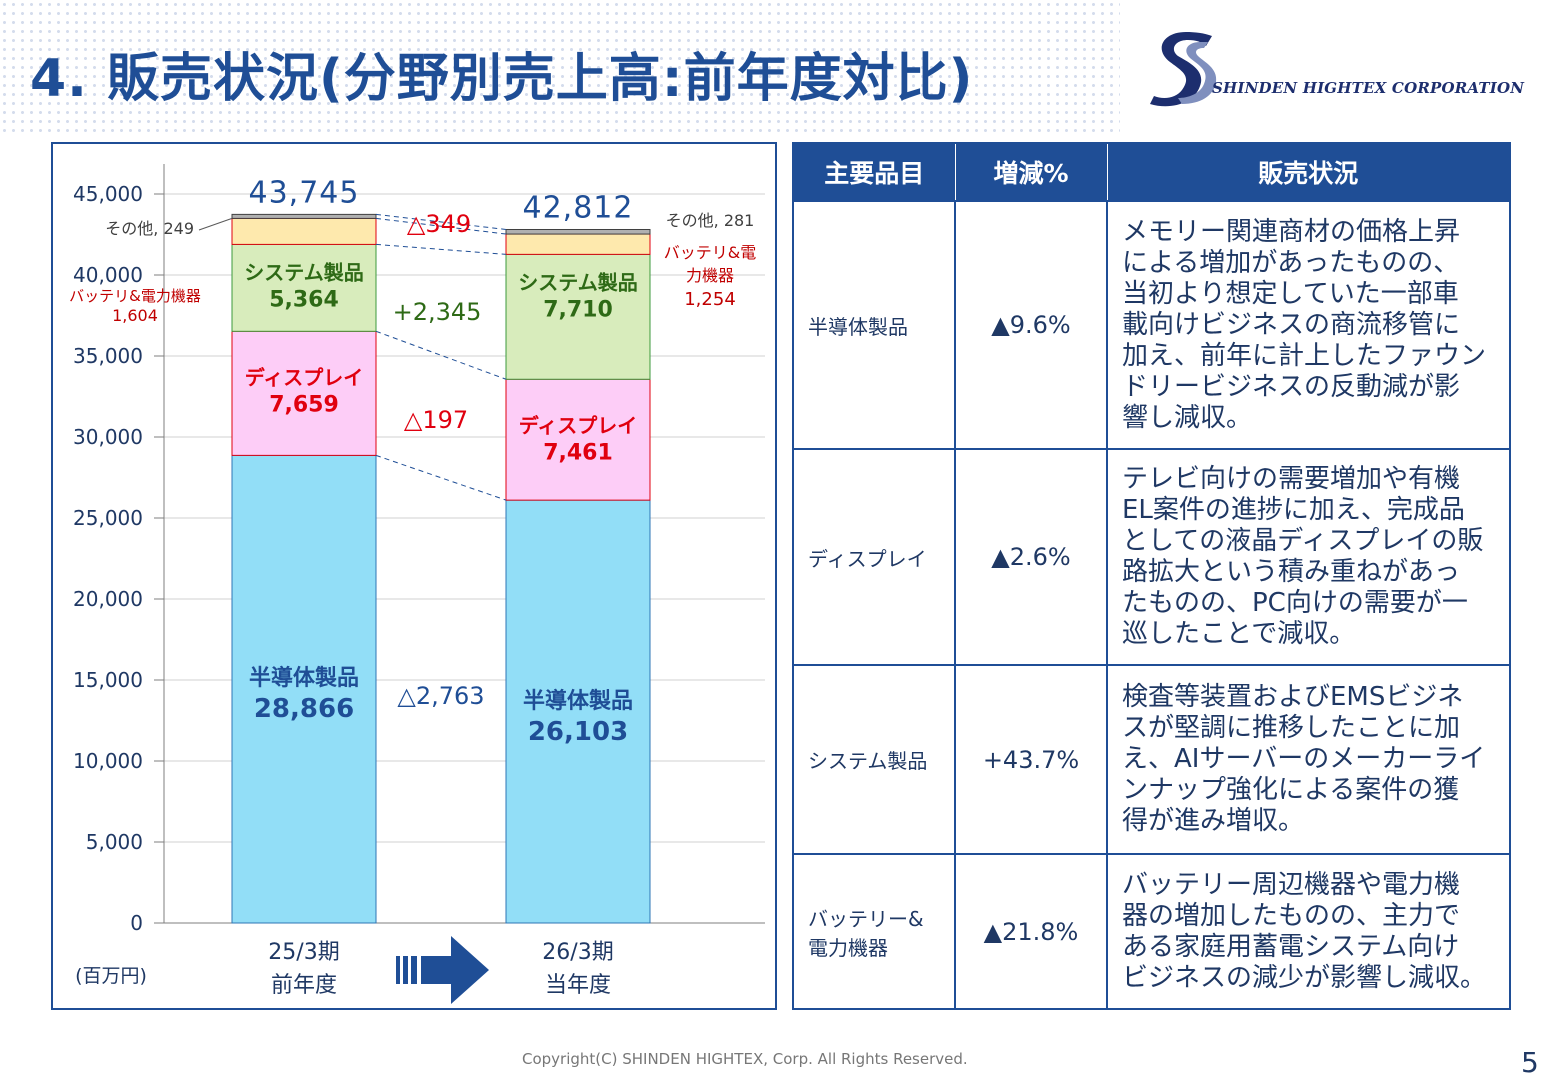  What do you see at coordinates (1031, 172) in the screenshot?
I see `header-change: 増減%` at bounding box center [1031, 172].